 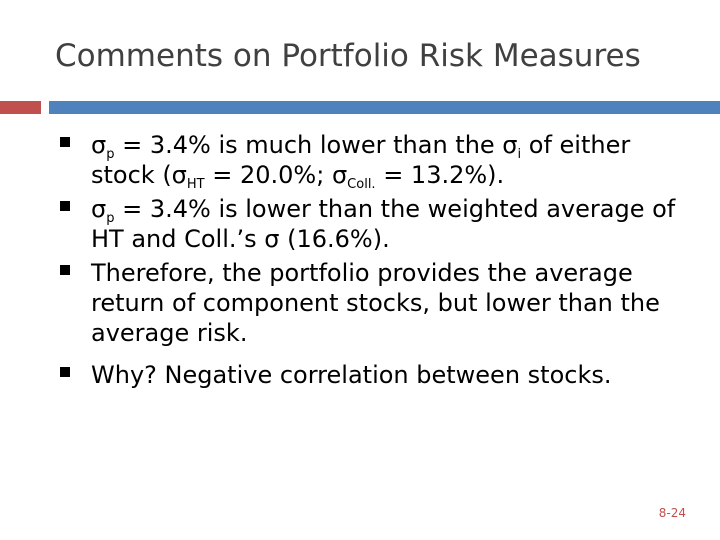 I want to click on page-number: 8-24, so click(x=672, y=513).